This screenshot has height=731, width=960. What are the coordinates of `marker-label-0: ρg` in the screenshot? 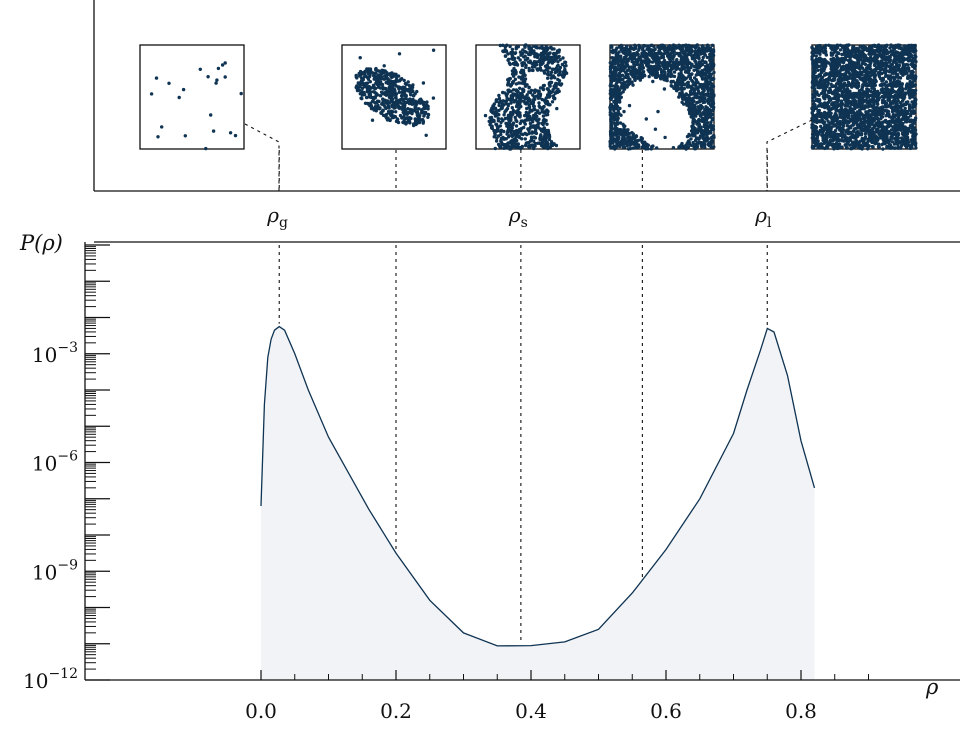 It's located at (277, 217).